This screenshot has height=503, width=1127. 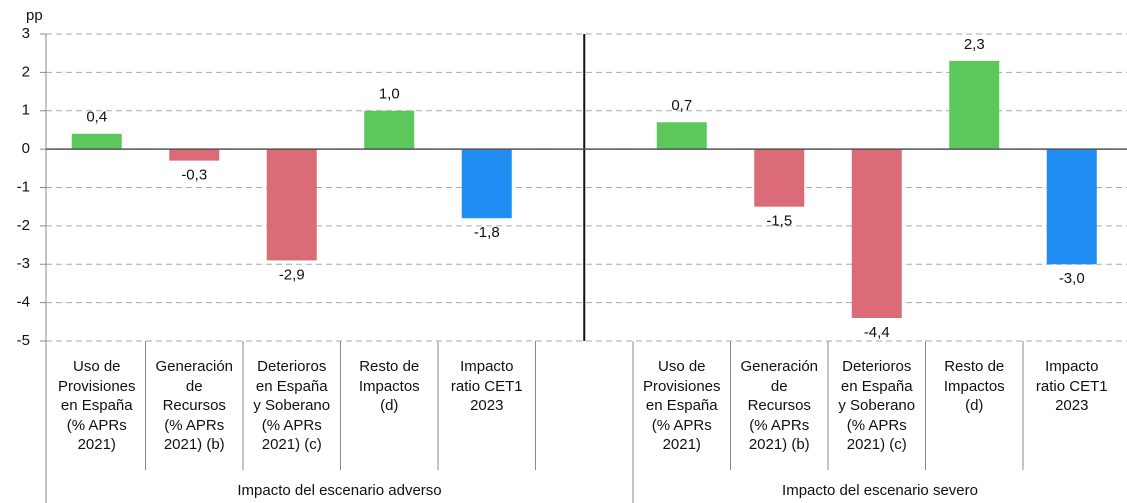 What do you see at coordinates (23, 186) in the screenshot?
I see `y-tick-label: -1` at bounding box center [23, 186].